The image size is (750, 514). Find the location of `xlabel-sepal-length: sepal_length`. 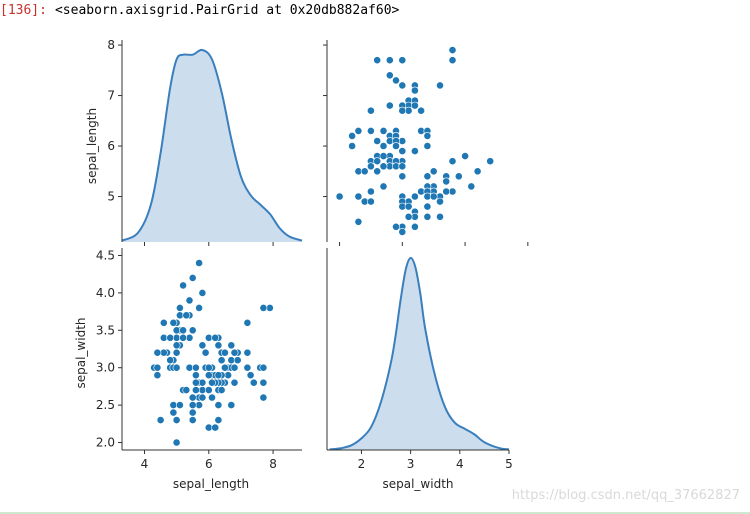

xlabel-sepal-length: sepal_length is located at coordinates (211, 484).